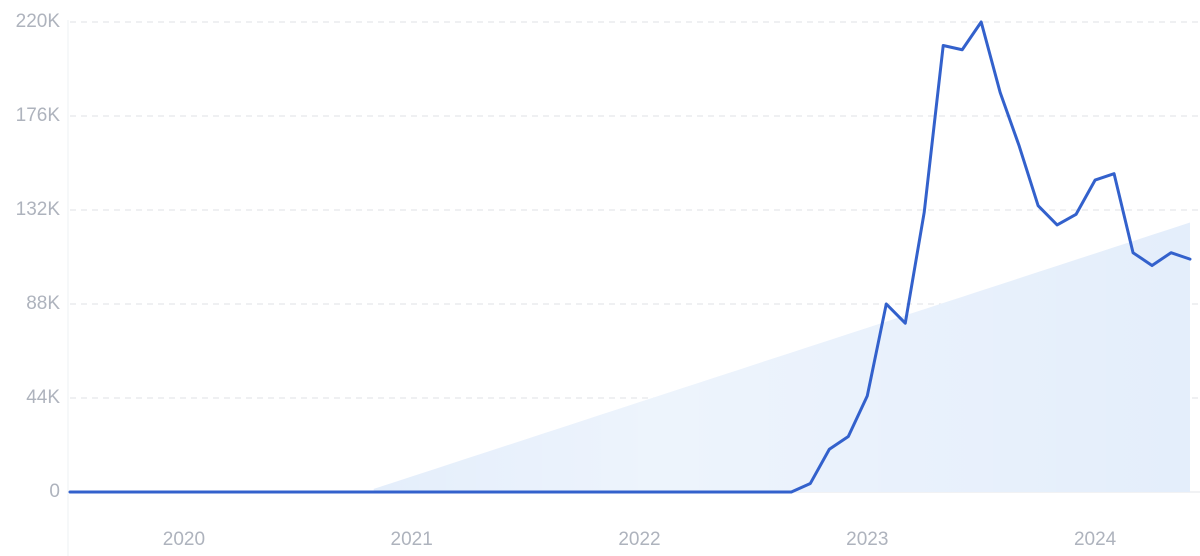 This screenshot has width=1200, height=556. What do you see at coordinates (54, 491) in the screenshot?
I see `y-tick-label: 0` at bounding box center [54, 491].